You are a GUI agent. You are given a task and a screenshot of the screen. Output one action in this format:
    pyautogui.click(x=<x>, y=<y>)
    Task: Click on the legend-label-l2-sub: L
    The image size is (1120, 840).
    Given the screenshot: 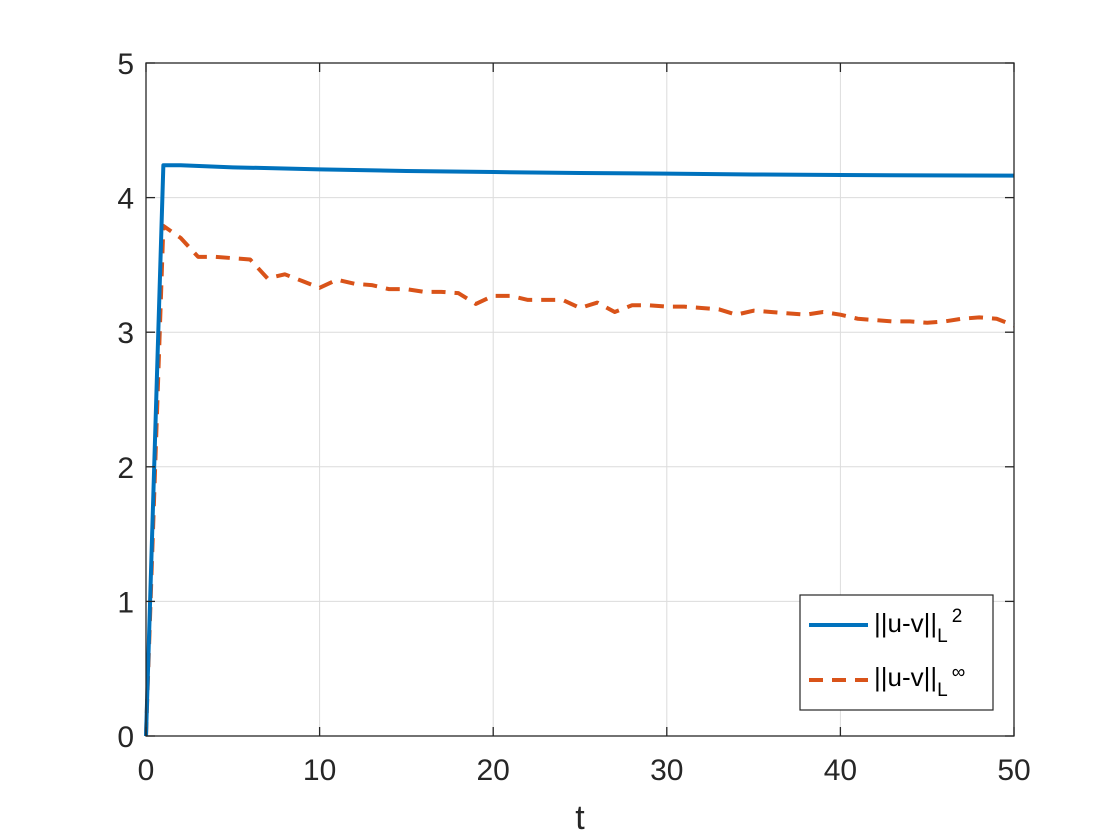 What is the action you would take?
    pyautogui.click(x=942, y=636)
    